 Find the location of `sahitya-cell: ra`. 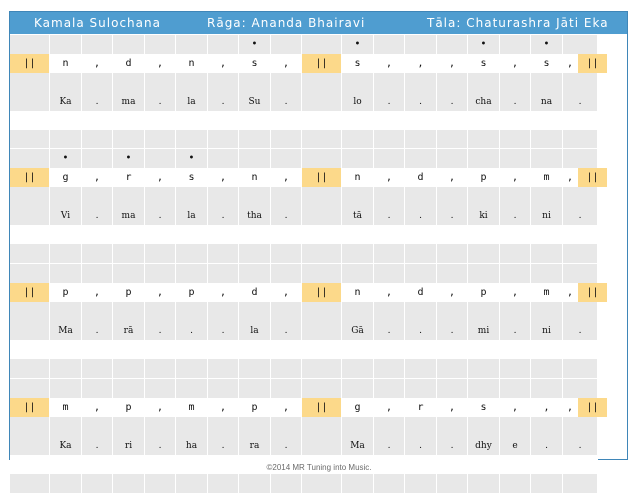

sahitya-cell: ra is located at coordinates (255, 445).